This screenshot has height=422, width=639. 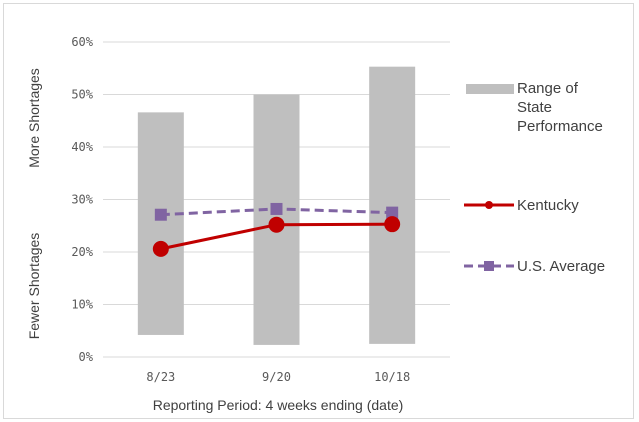 What do you see at coordinates (82, 305) in the screenshot?
I see `y-tick-label: 10%` at bounding box center [82, 305].